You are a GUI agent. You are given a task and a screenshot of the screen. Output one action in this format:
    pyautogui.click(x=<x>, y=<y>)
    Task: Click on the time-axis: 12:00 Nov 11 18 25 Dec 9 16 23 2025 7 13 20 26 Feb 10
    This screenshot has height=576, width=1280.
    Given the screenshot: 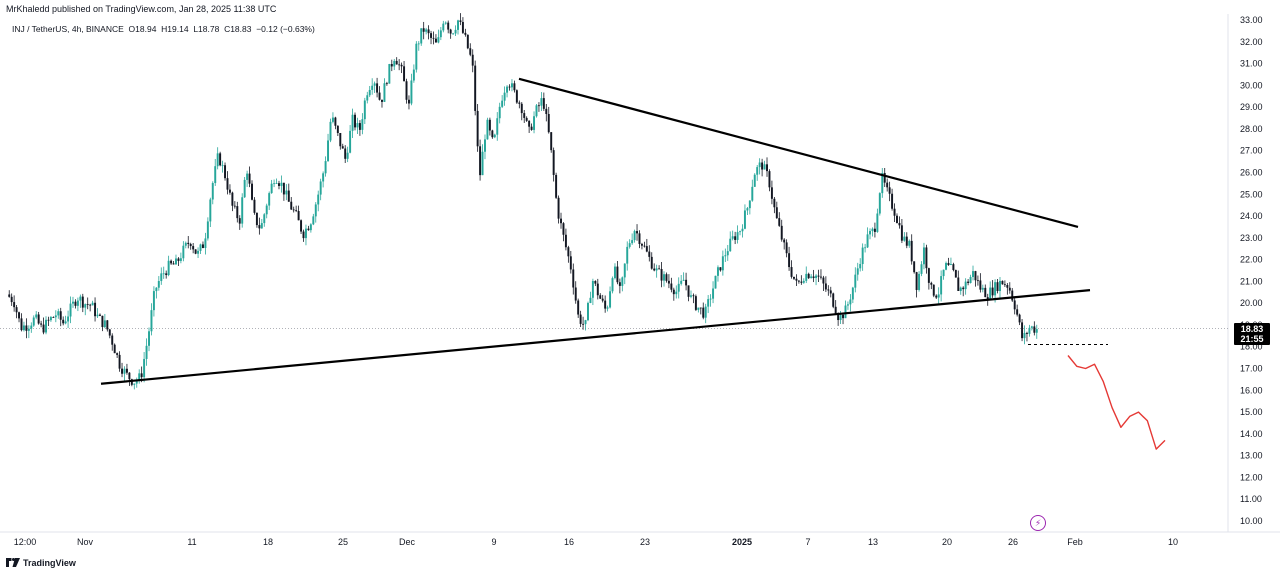 What is the action you would take?
    pyautogui.click(x=596, y=542)
    